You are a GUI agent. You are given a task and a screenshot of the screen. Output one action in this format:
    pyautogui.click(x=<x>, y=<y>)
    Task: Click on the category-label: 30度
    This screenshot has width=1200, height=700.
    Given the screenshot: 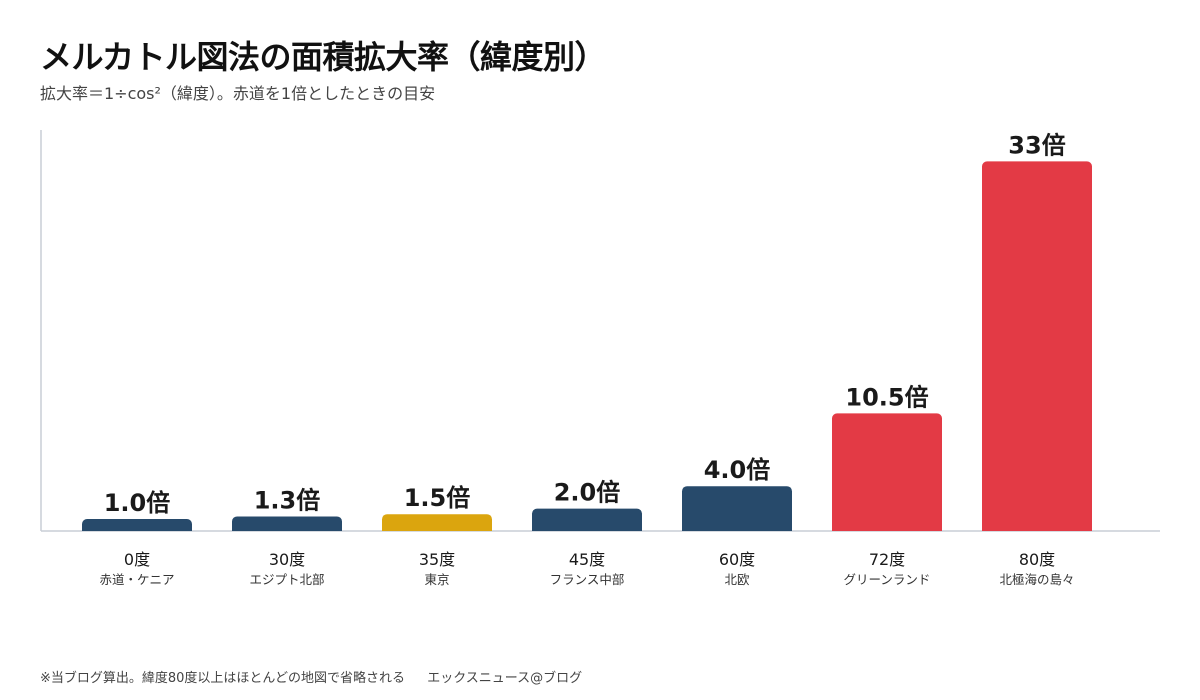 What is the action you would take?
    pyautogui.click(x=287, y=559)
    